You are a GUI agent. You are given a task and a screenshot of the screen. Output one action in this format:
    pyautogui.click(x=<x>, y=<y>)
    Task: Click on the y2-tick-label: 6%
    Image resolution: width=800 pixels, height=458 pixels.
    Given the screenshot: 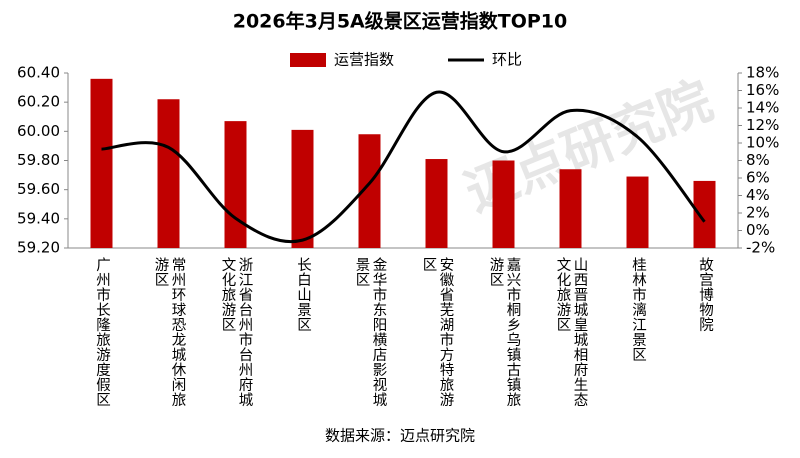 What is the action you would take?
    pyautogui.click(x=758, y=178)
    